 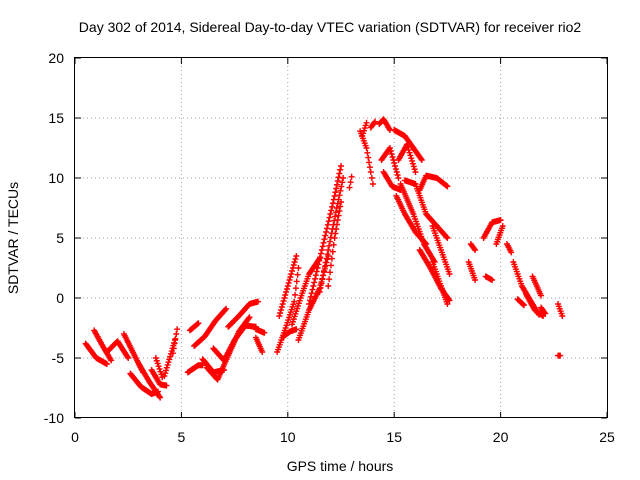 What do you see at coordinates (54, 418) in the screenshot?
I see `y-tick-label: -10` at bounding box center [54, 418].